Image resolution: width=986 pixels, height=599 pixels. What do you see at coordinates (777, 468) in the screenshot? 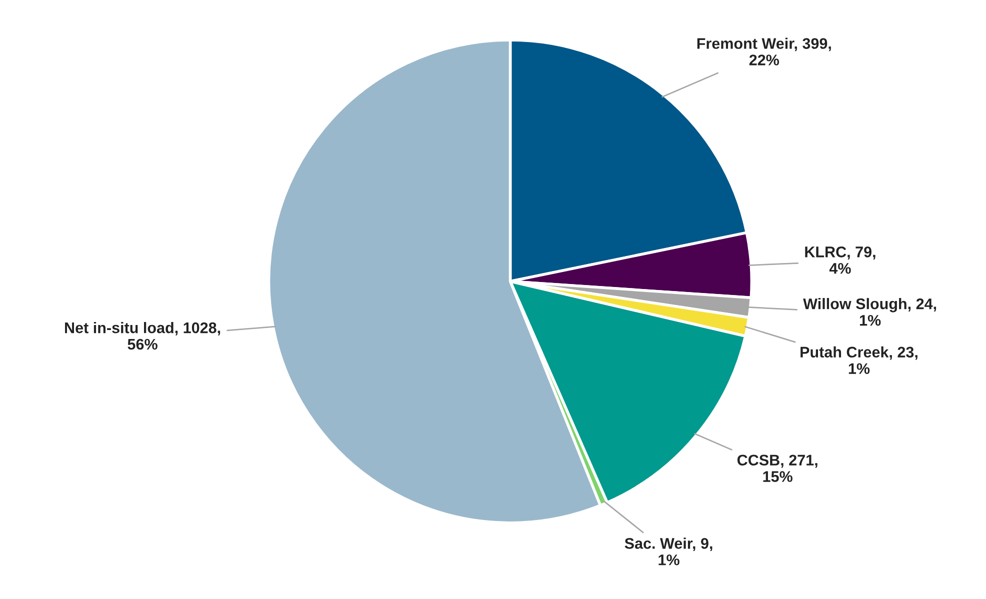
I see `slice-label: CCSB, 271, 15%` at bounding box center [777, 468].